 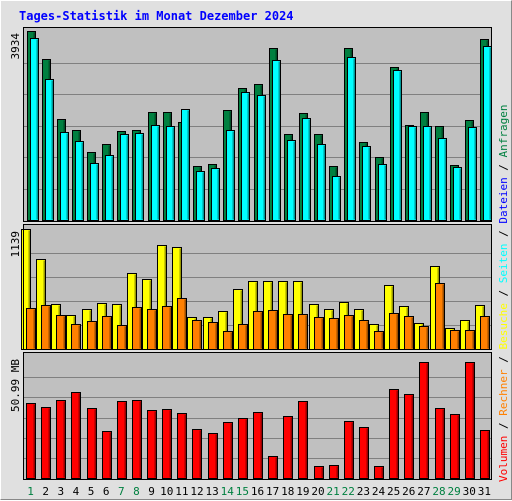 I want to click on x-tick-label-30: 30, so click(x=469, y=491).